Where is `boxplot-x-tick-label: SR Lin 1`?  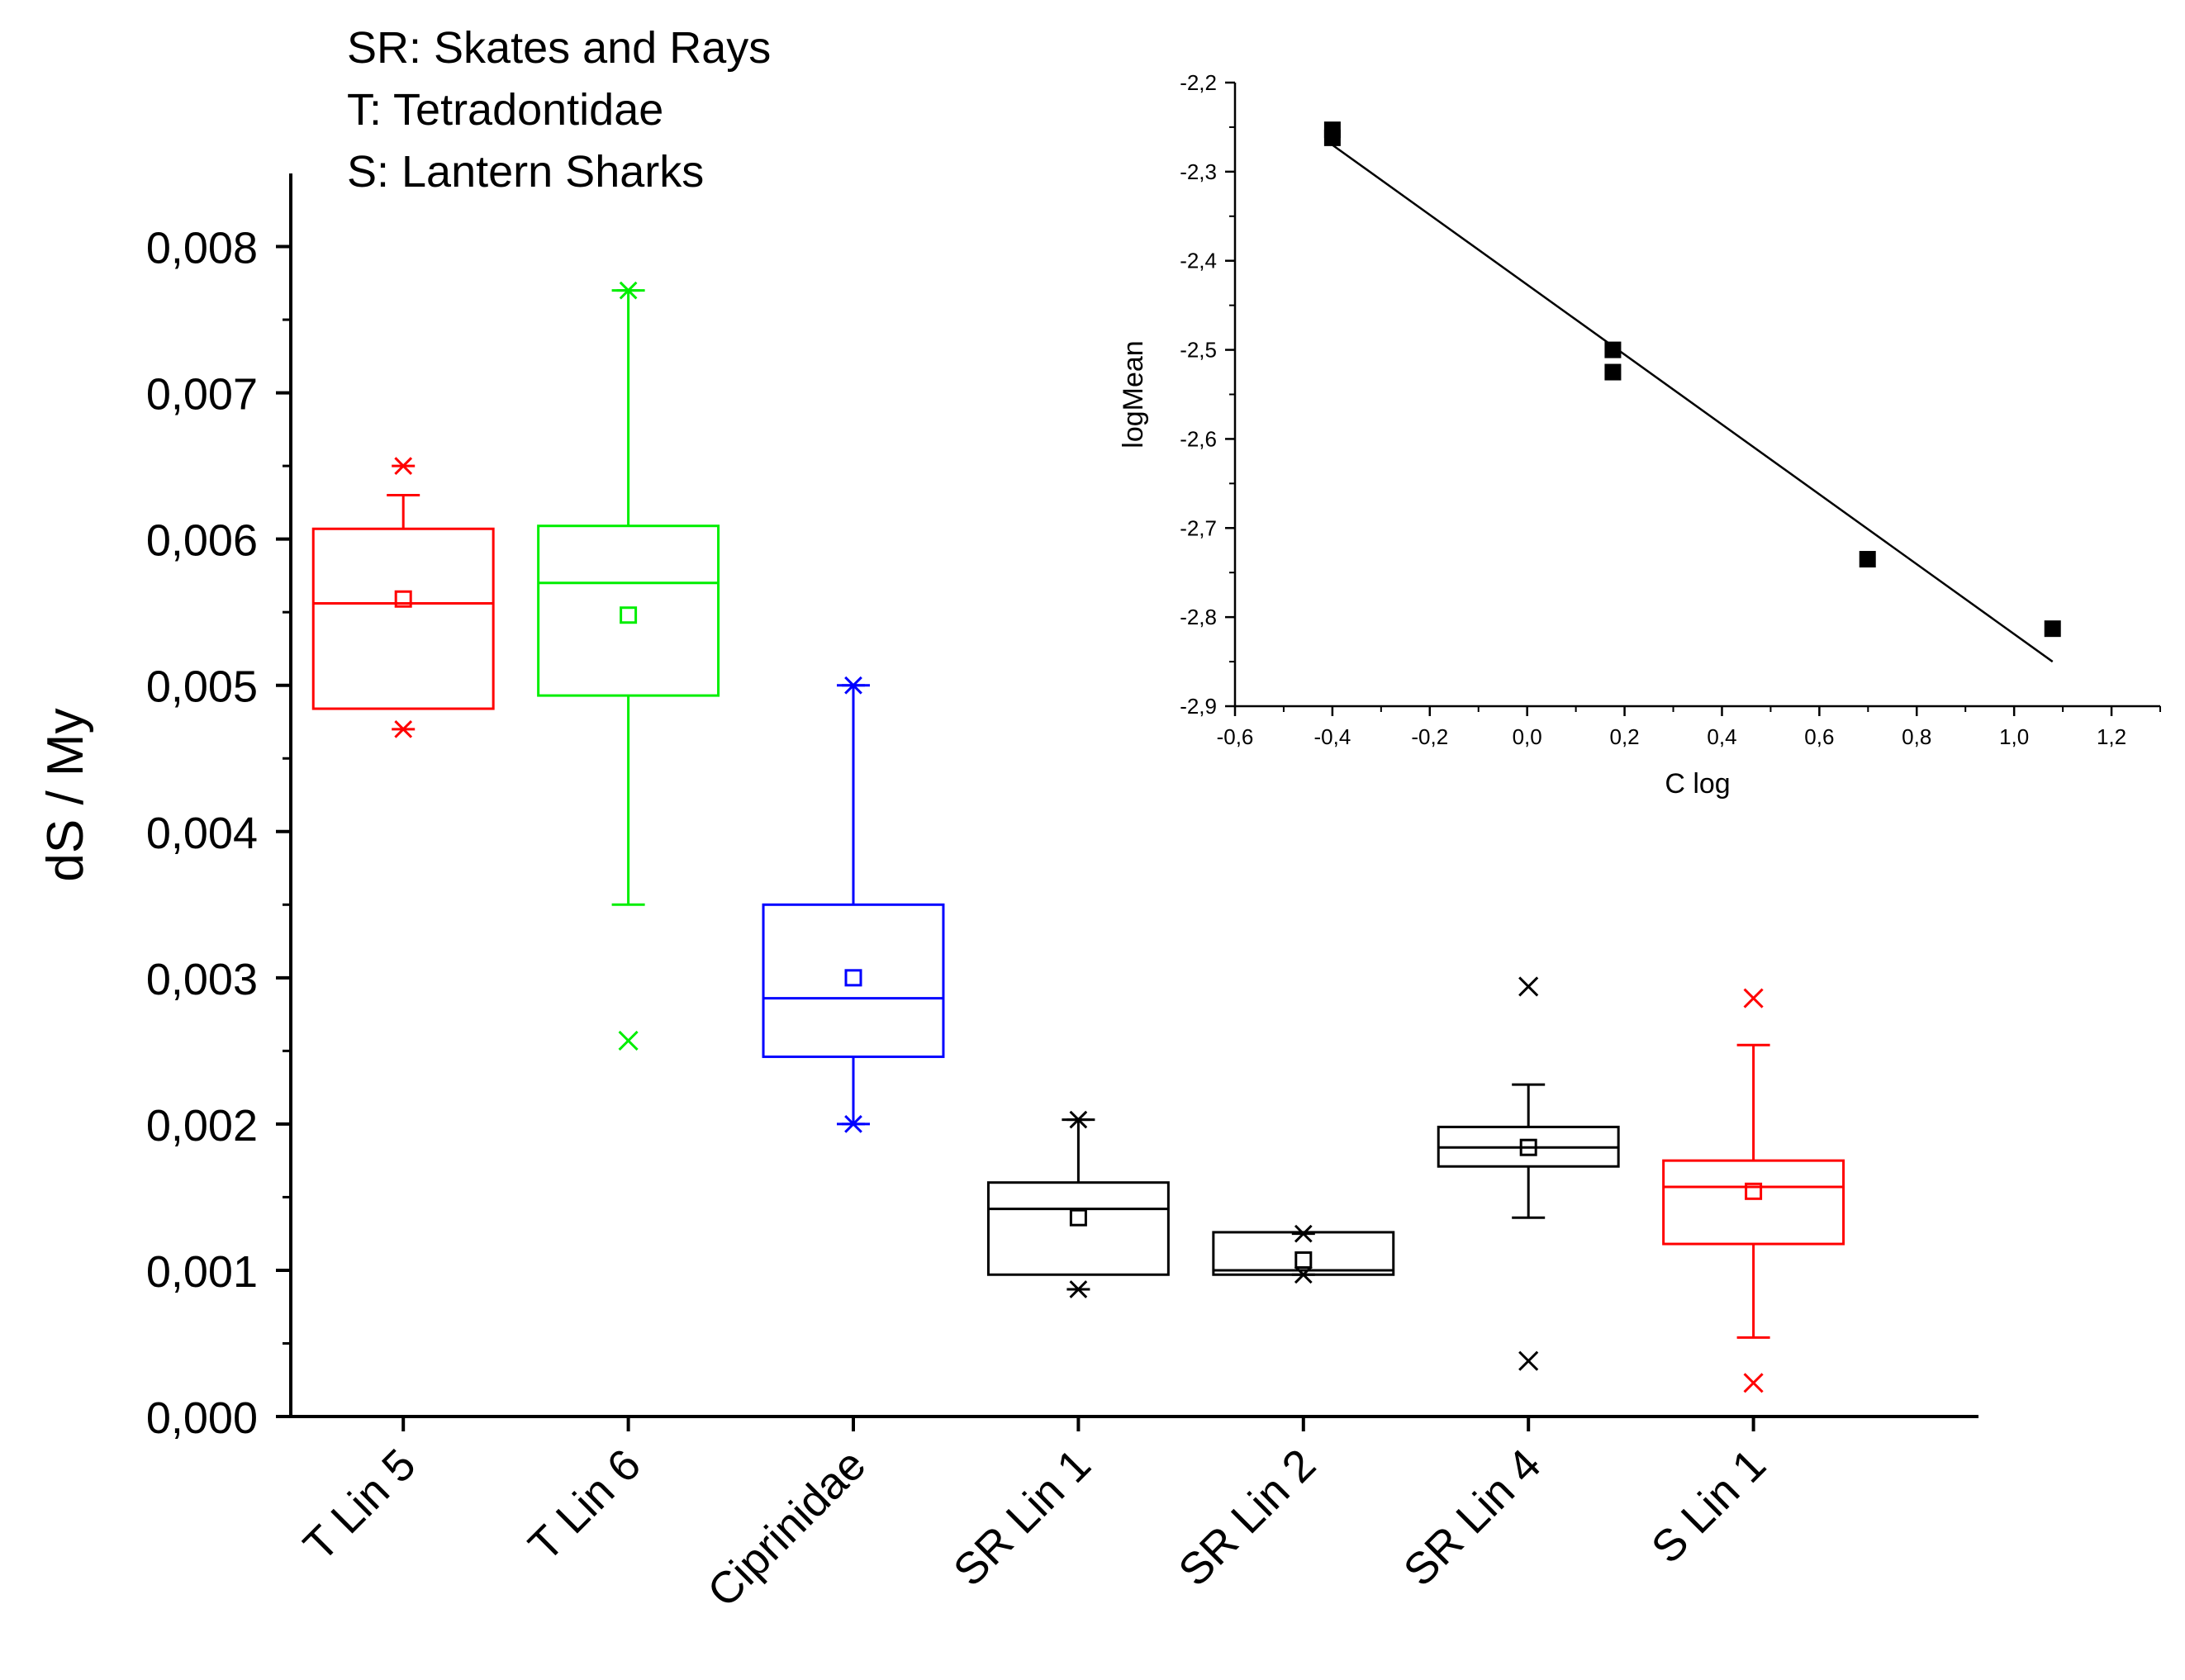
boxplot-x-tick-label: SR Lin 1 is located at coordinates (1022, 1518).